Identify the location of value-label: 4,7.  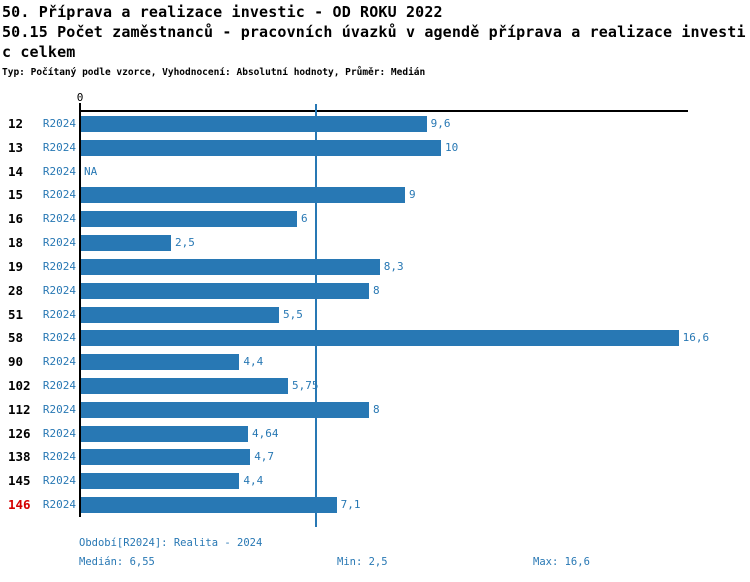
(264, 457).